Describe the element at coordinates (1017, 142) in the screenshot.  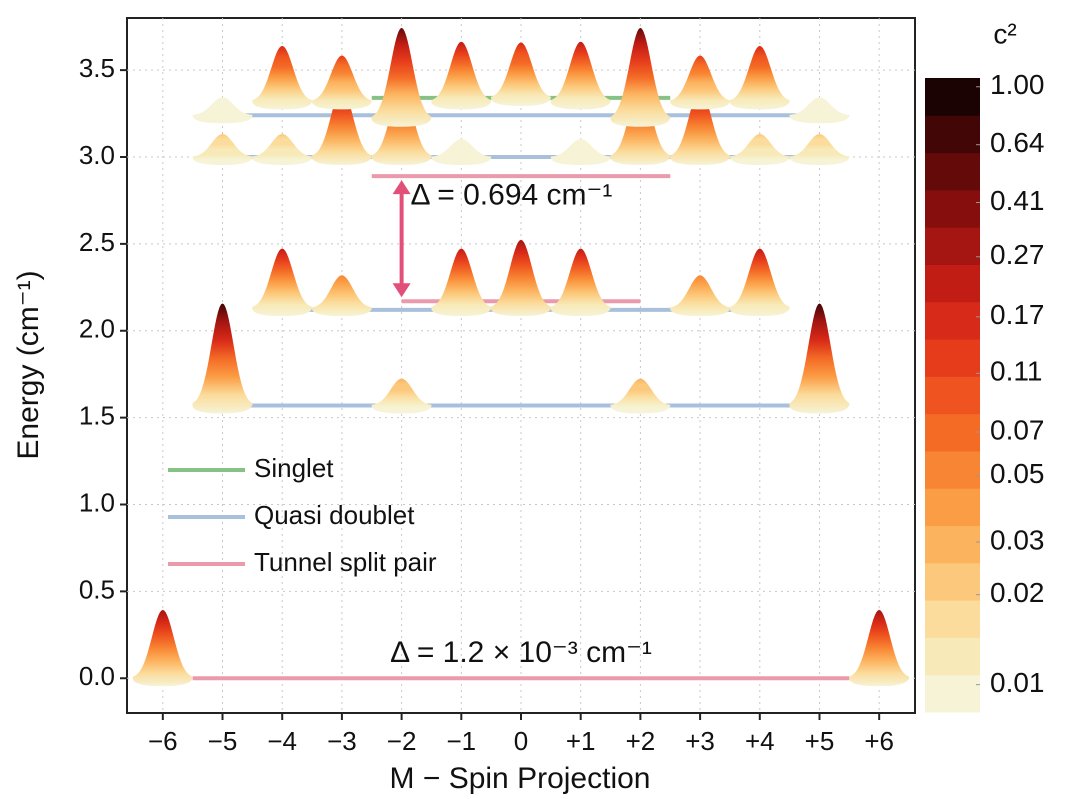
I see `colorbar-tick-label: 0.64` at that location.